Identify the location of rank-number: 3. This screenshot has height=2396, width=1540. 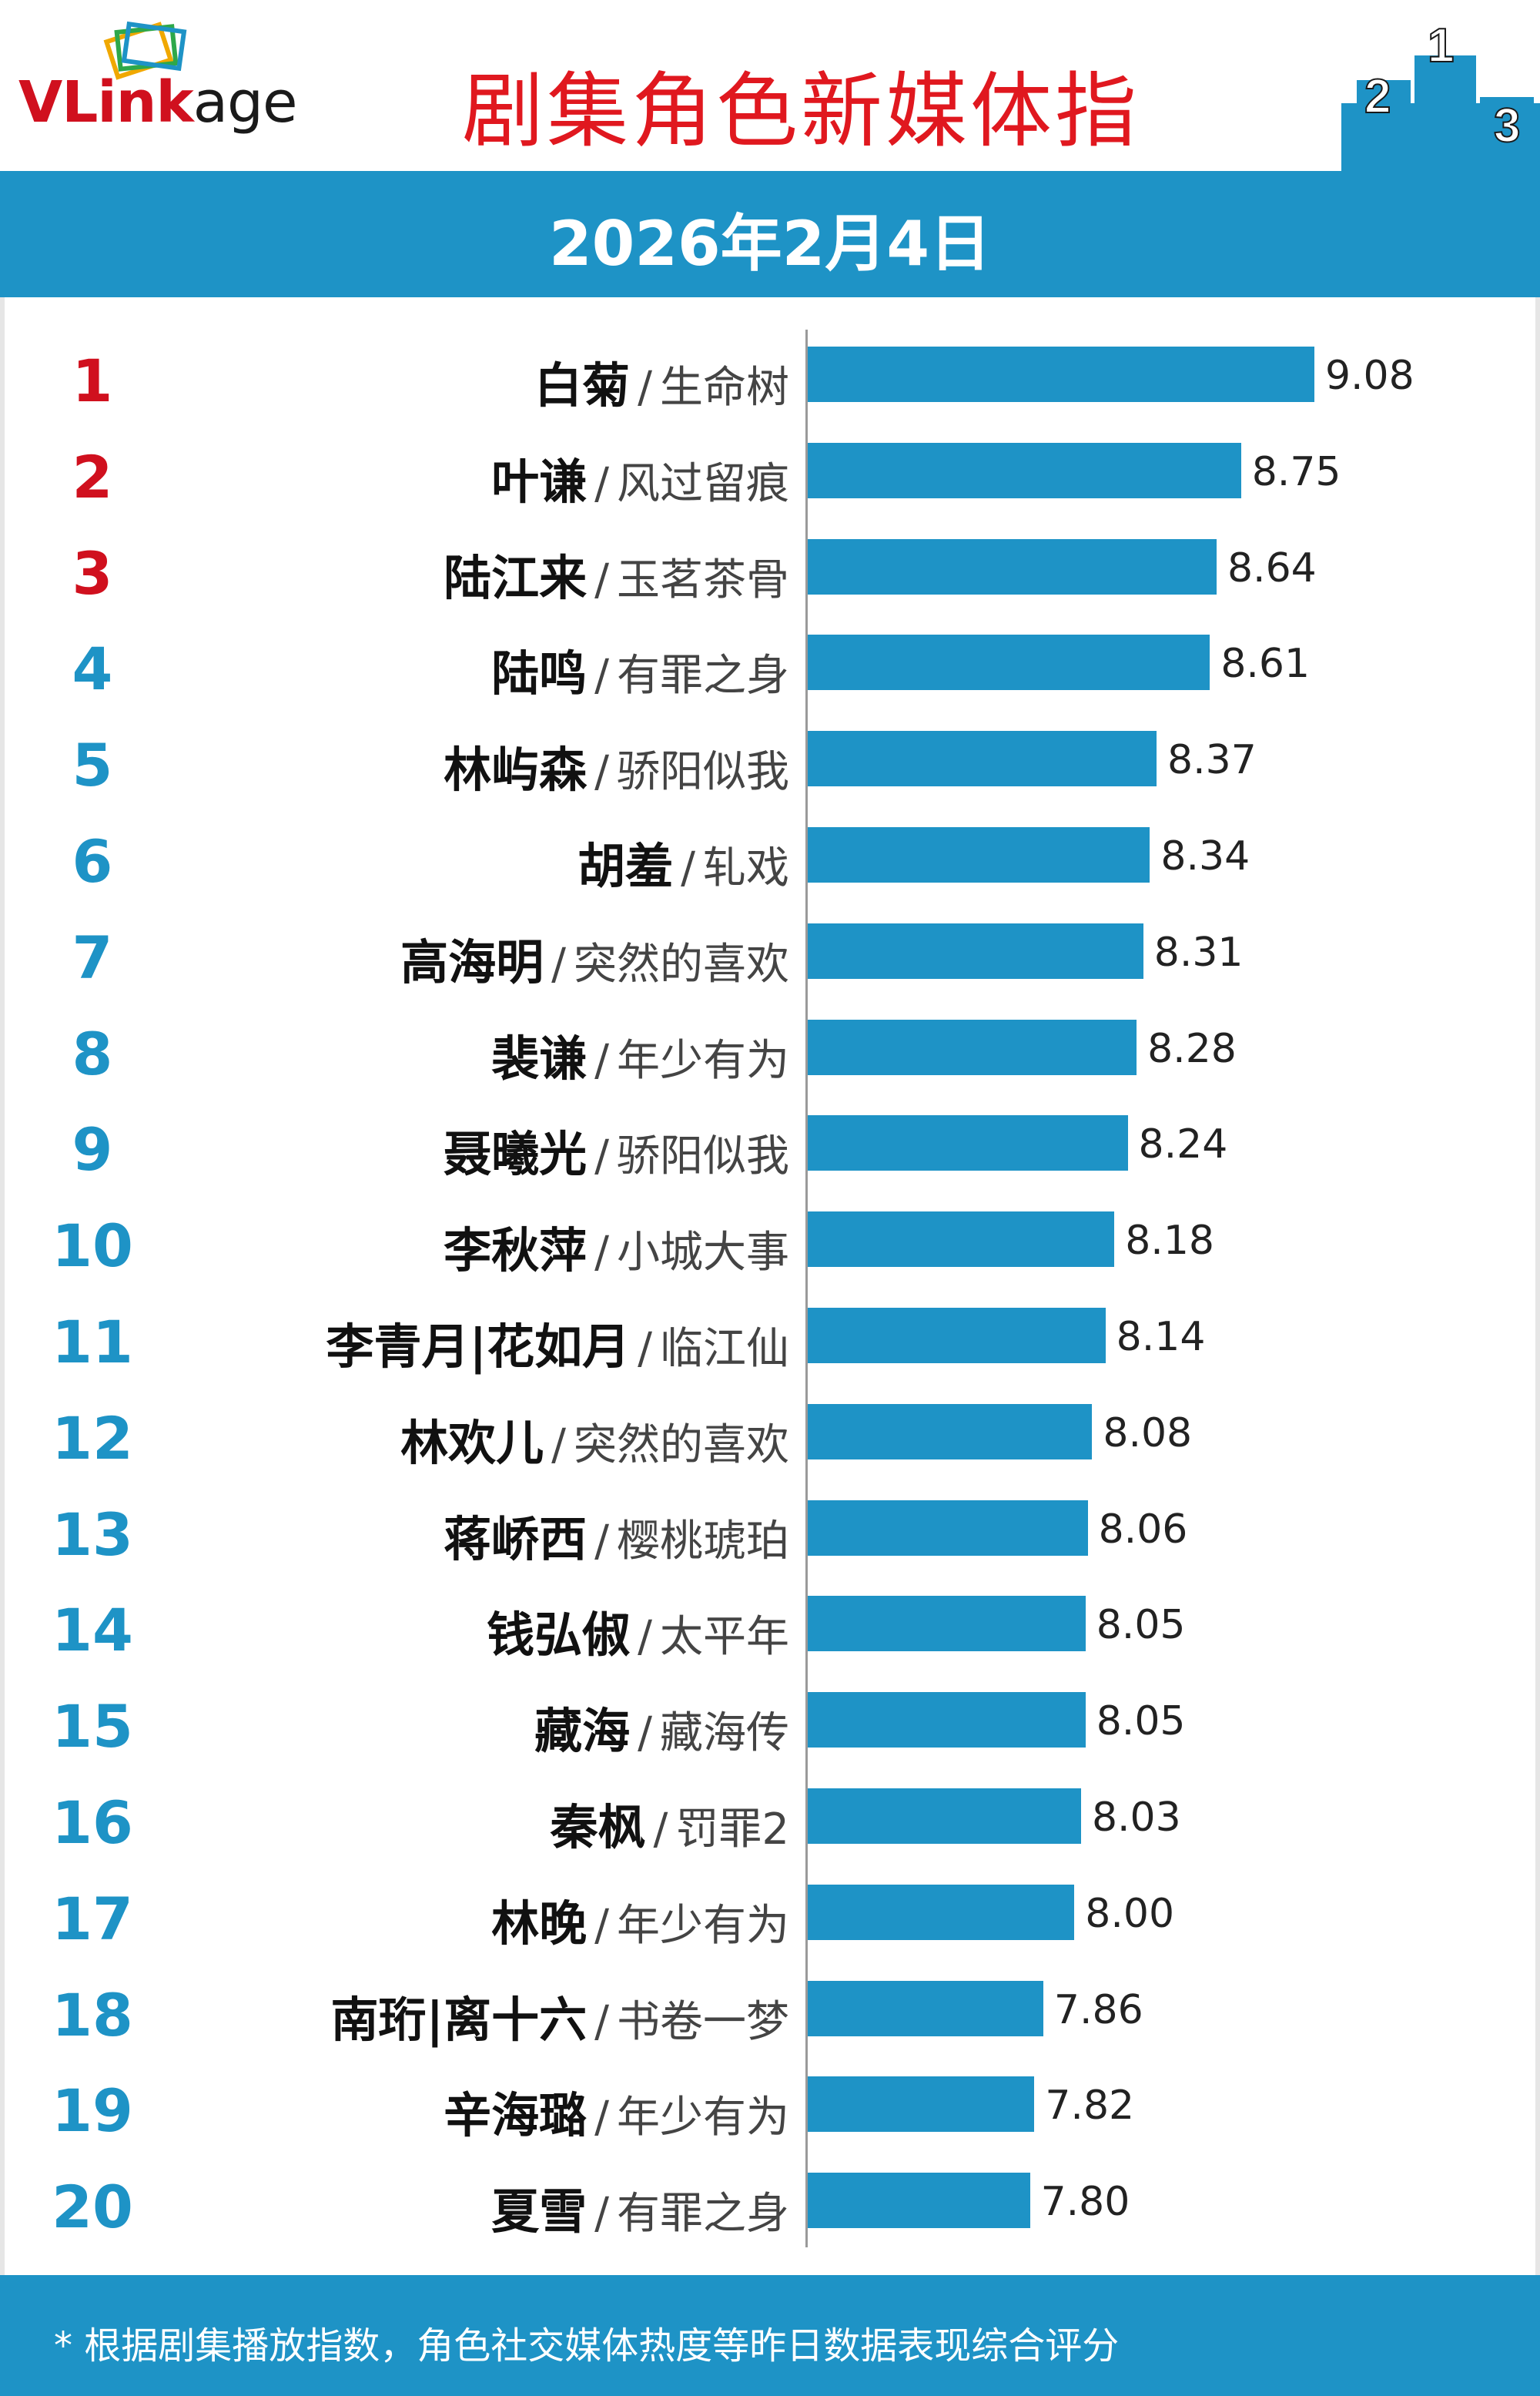
(92, 573).